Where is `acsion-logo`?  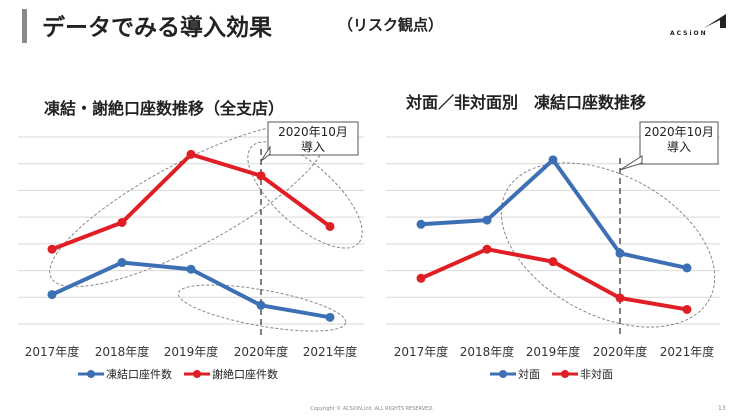 acsion-logo is located at coordinates (715, 21).